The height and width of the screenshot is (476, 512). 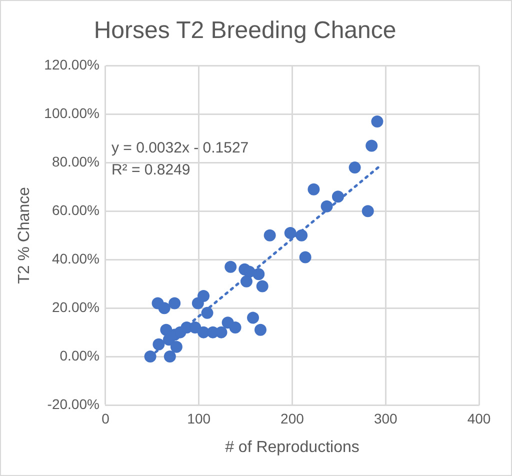 What do you see at coordinates (80, 355) in the screenshot?
I see `y-tick-label: 0.00%` at bounding box center [80, 355].